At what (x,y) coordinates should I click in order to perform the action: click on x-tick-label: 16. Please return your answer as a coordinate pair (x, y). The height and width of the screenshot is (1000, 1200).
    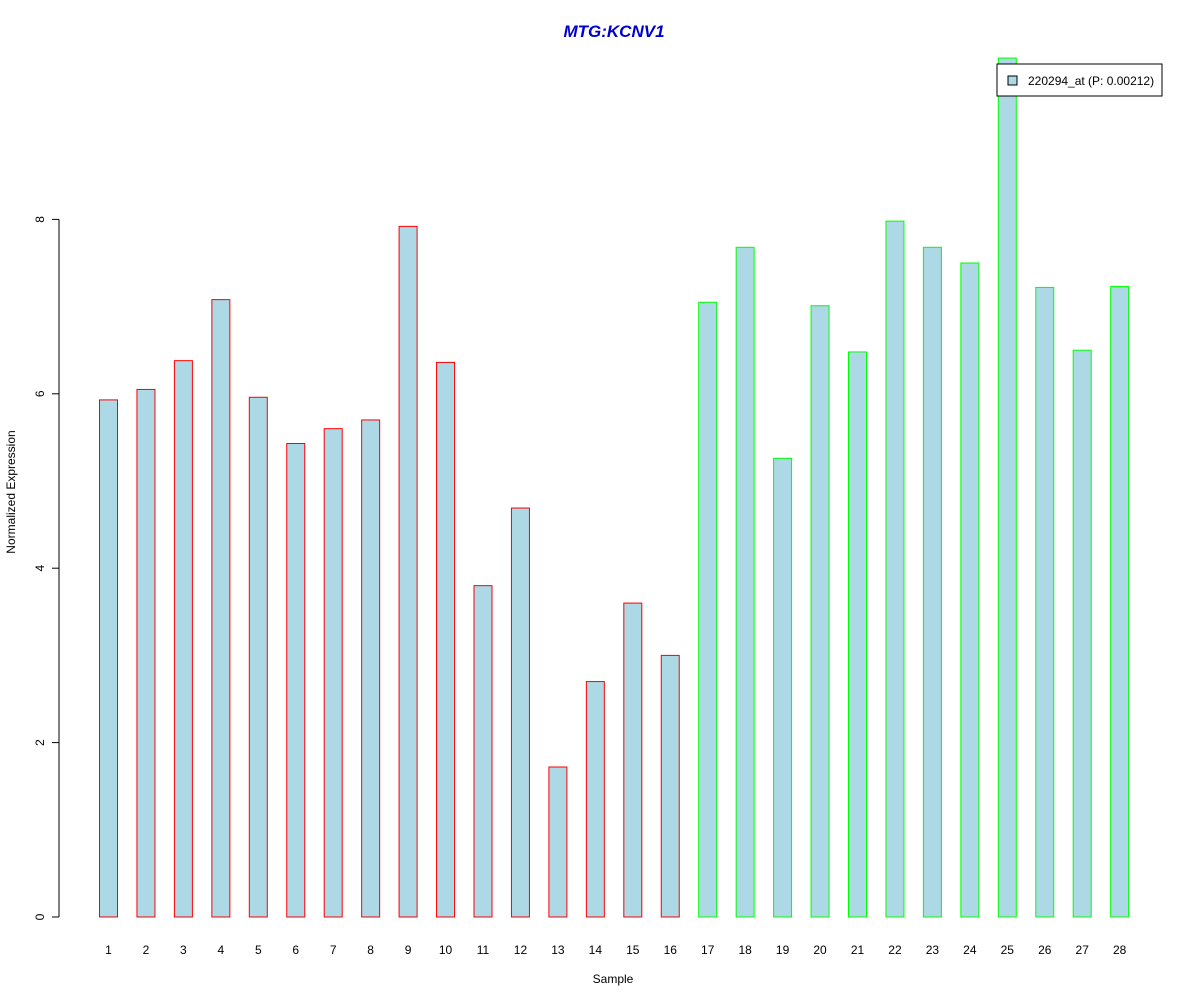
    Looking at the image, I should click on (671, 950).